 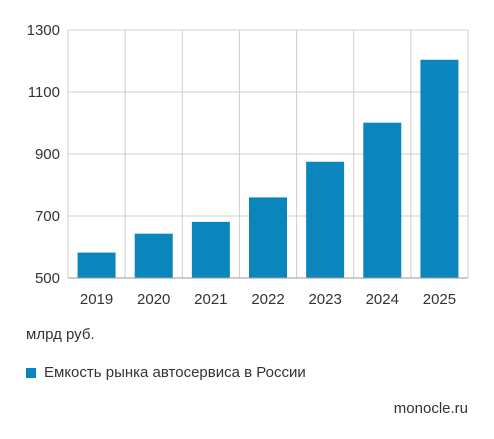 What do you see at coordinates (47, 216) in the screenshot?
I see `y-tick-label: 700` at bounding box center [47, 216].